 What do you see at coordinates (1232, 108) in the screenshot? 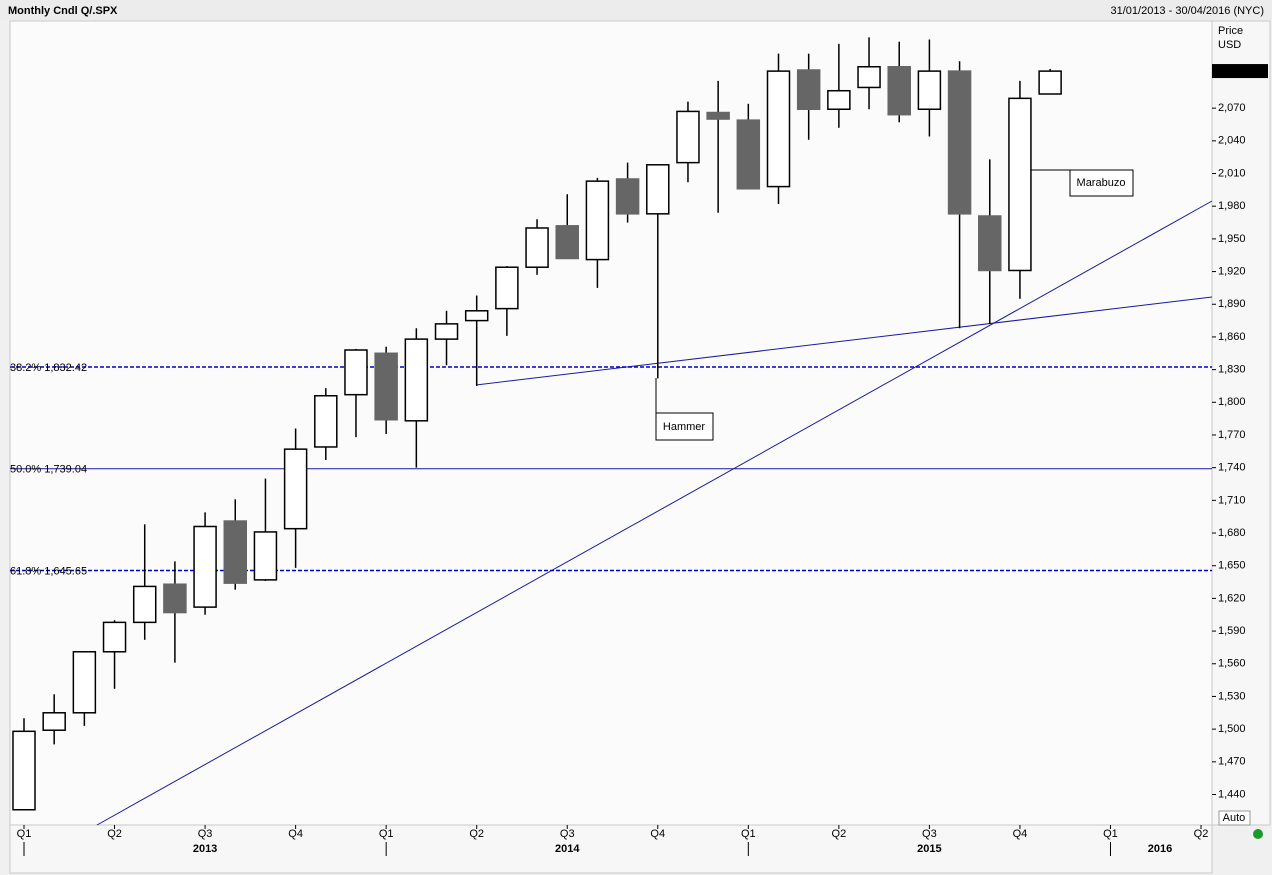
I see `y-tick-label: 2,070` at bounding box center [1232, 108].